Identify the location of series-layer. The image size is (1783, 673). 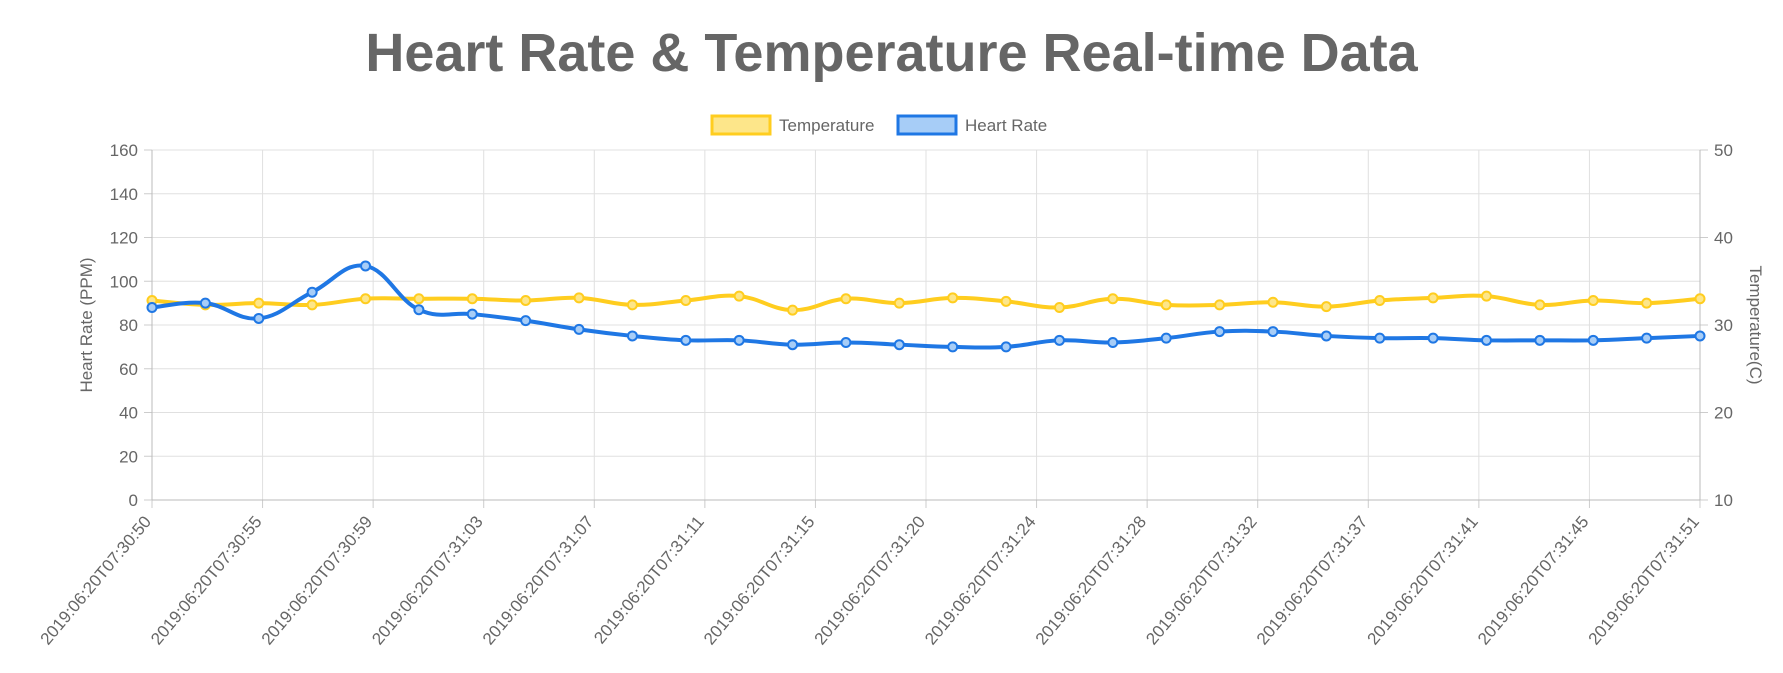
(926, 306).